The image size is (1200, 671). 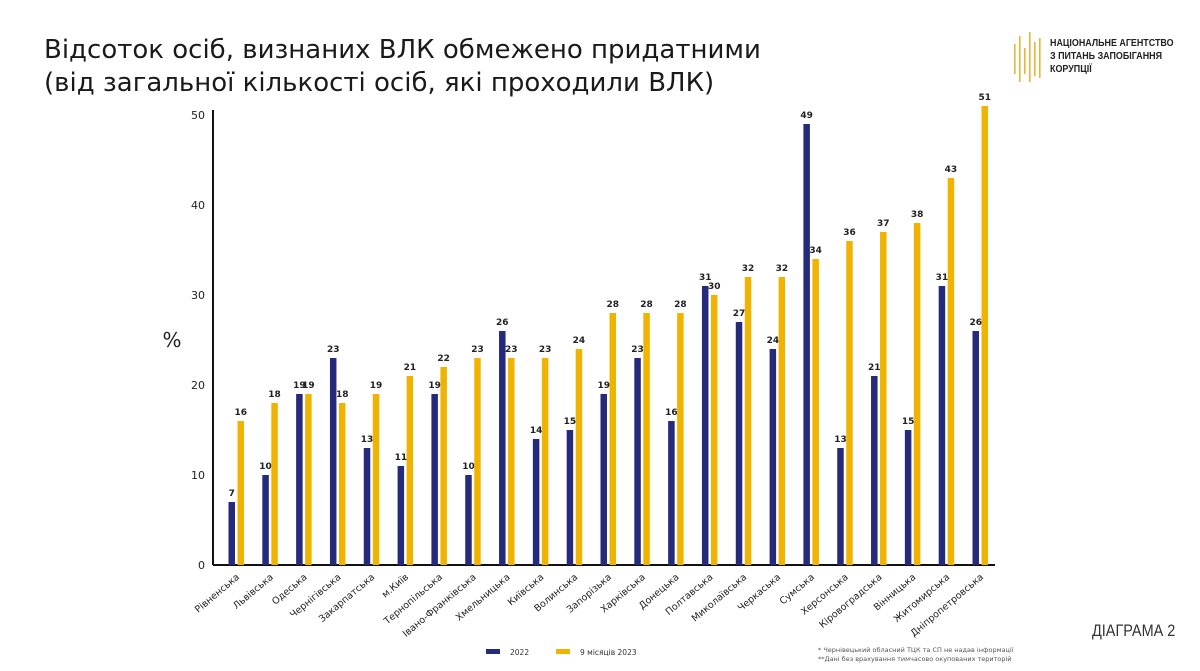 I want to click on y-tick-label: 20, so click(x=198, y=385).